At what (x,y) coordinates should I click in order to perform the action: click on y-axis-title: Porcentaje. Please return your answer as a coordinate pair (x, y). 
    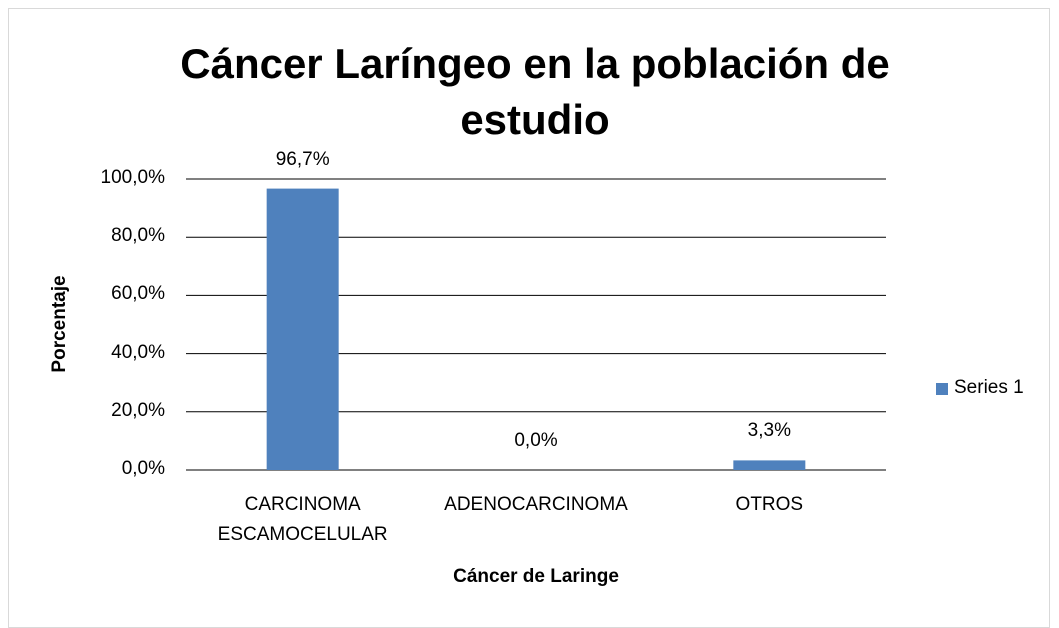
    Looking at the image, I should click on (59, 324).